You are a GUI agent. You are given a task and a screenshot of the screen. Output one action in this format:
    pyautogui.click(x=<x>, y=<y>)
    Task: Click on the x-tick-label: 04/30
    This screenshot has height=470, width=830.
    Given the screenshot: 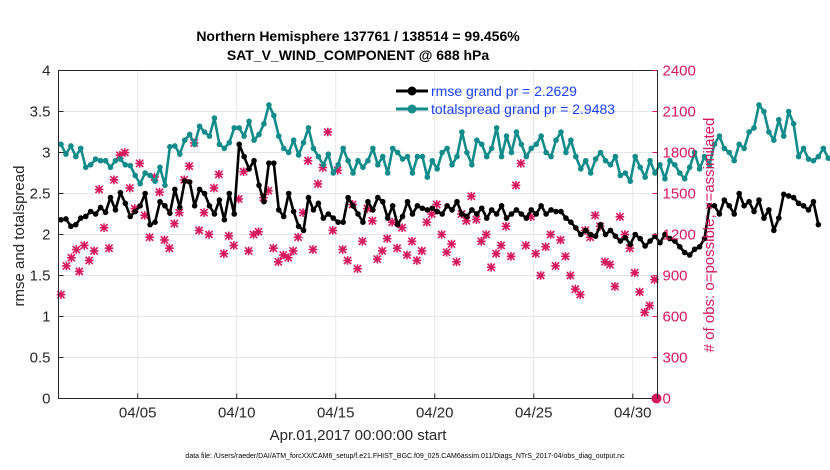 What is the action you would take?
    pyautogui.click(x=633, y=413)
    